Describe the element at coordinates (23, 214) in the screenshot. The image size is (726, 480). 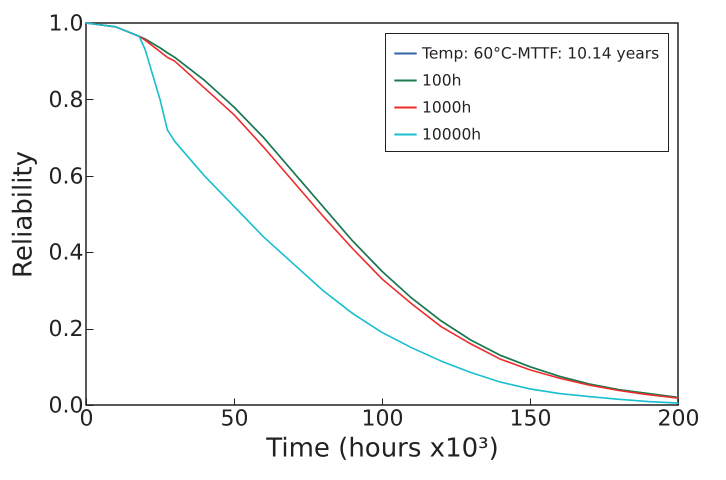
I see `y-axis-title: Reliability` at that location.